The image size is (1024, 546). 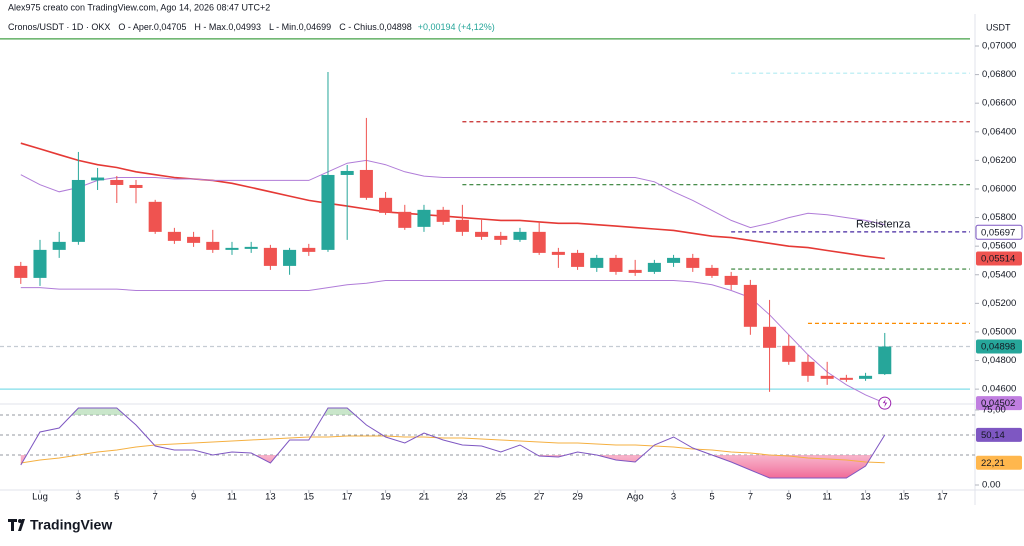 I want to click on price-tag-label: 0,05697, so click(x=998, y=232).